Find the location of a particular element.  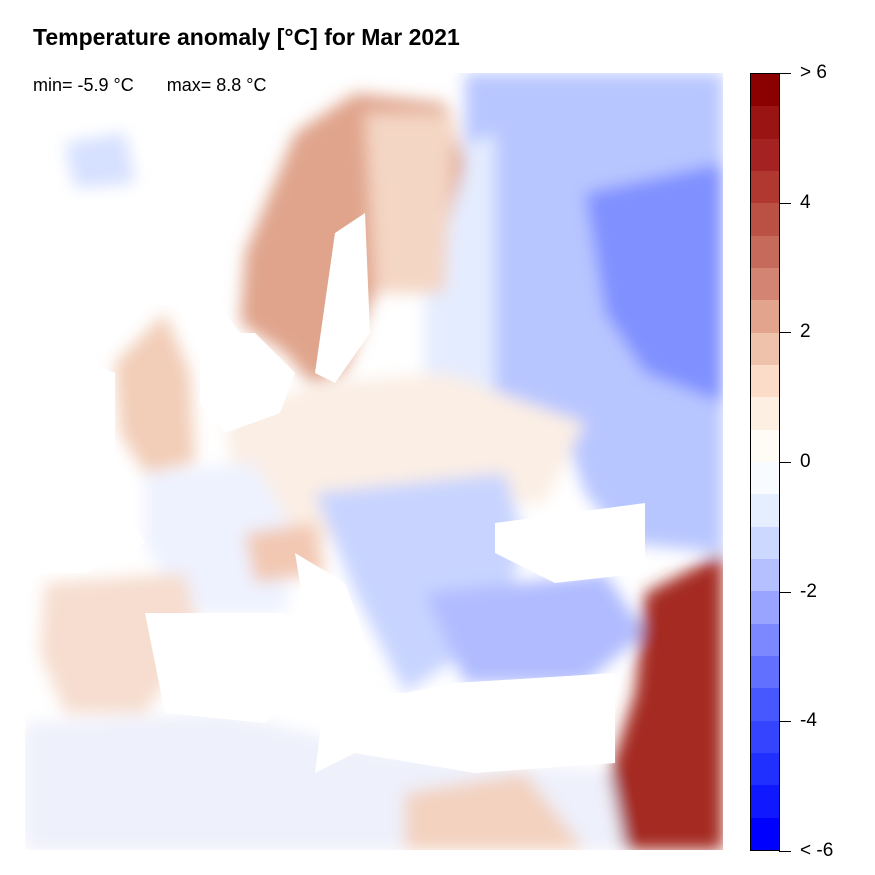

colorbar is located at coordinates (765, 462).